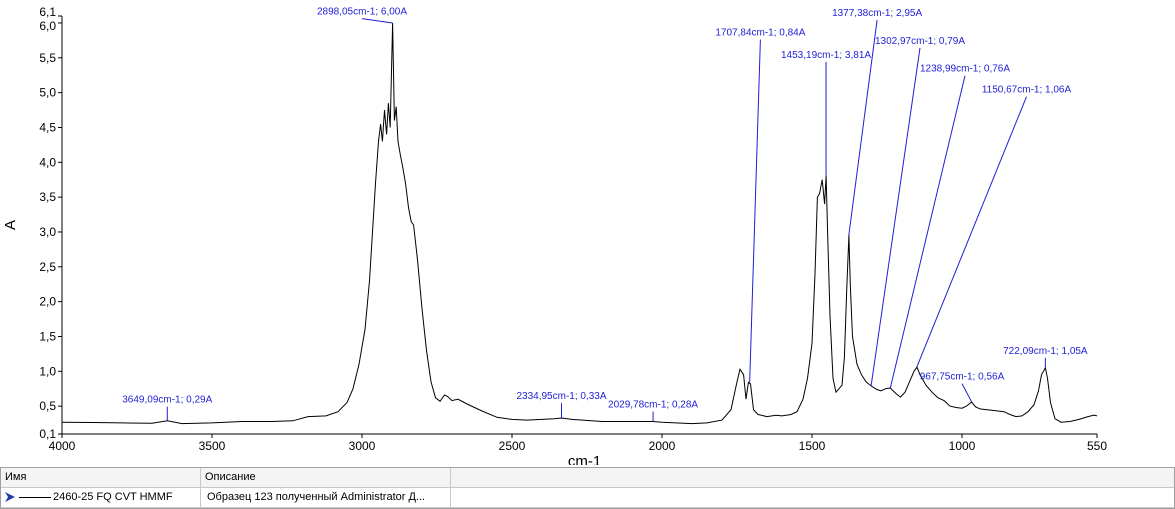  Describe the element at coordinates (512, 446) in the screenshot. I see `x-tick-label: 2500` at that location.